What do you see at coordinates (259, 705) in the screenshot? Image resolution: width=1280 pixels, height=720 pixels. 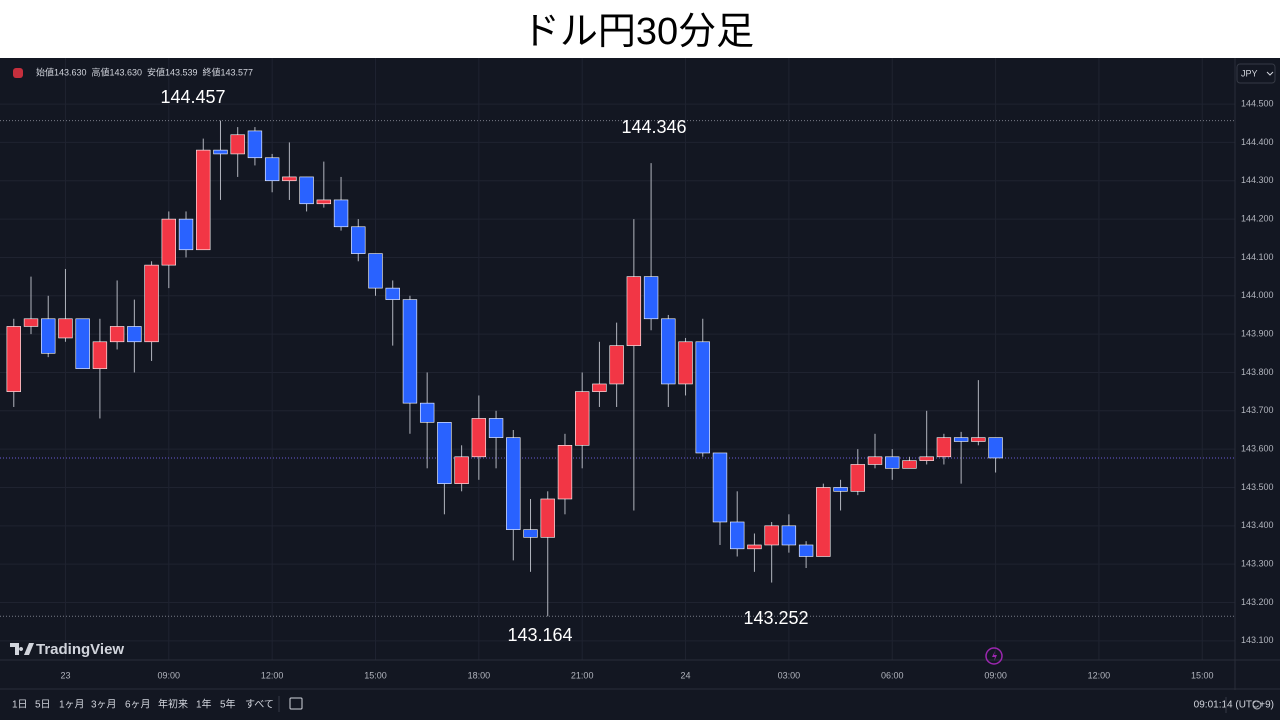 I see `range-button: すべて` at bounding box center [259, 705].